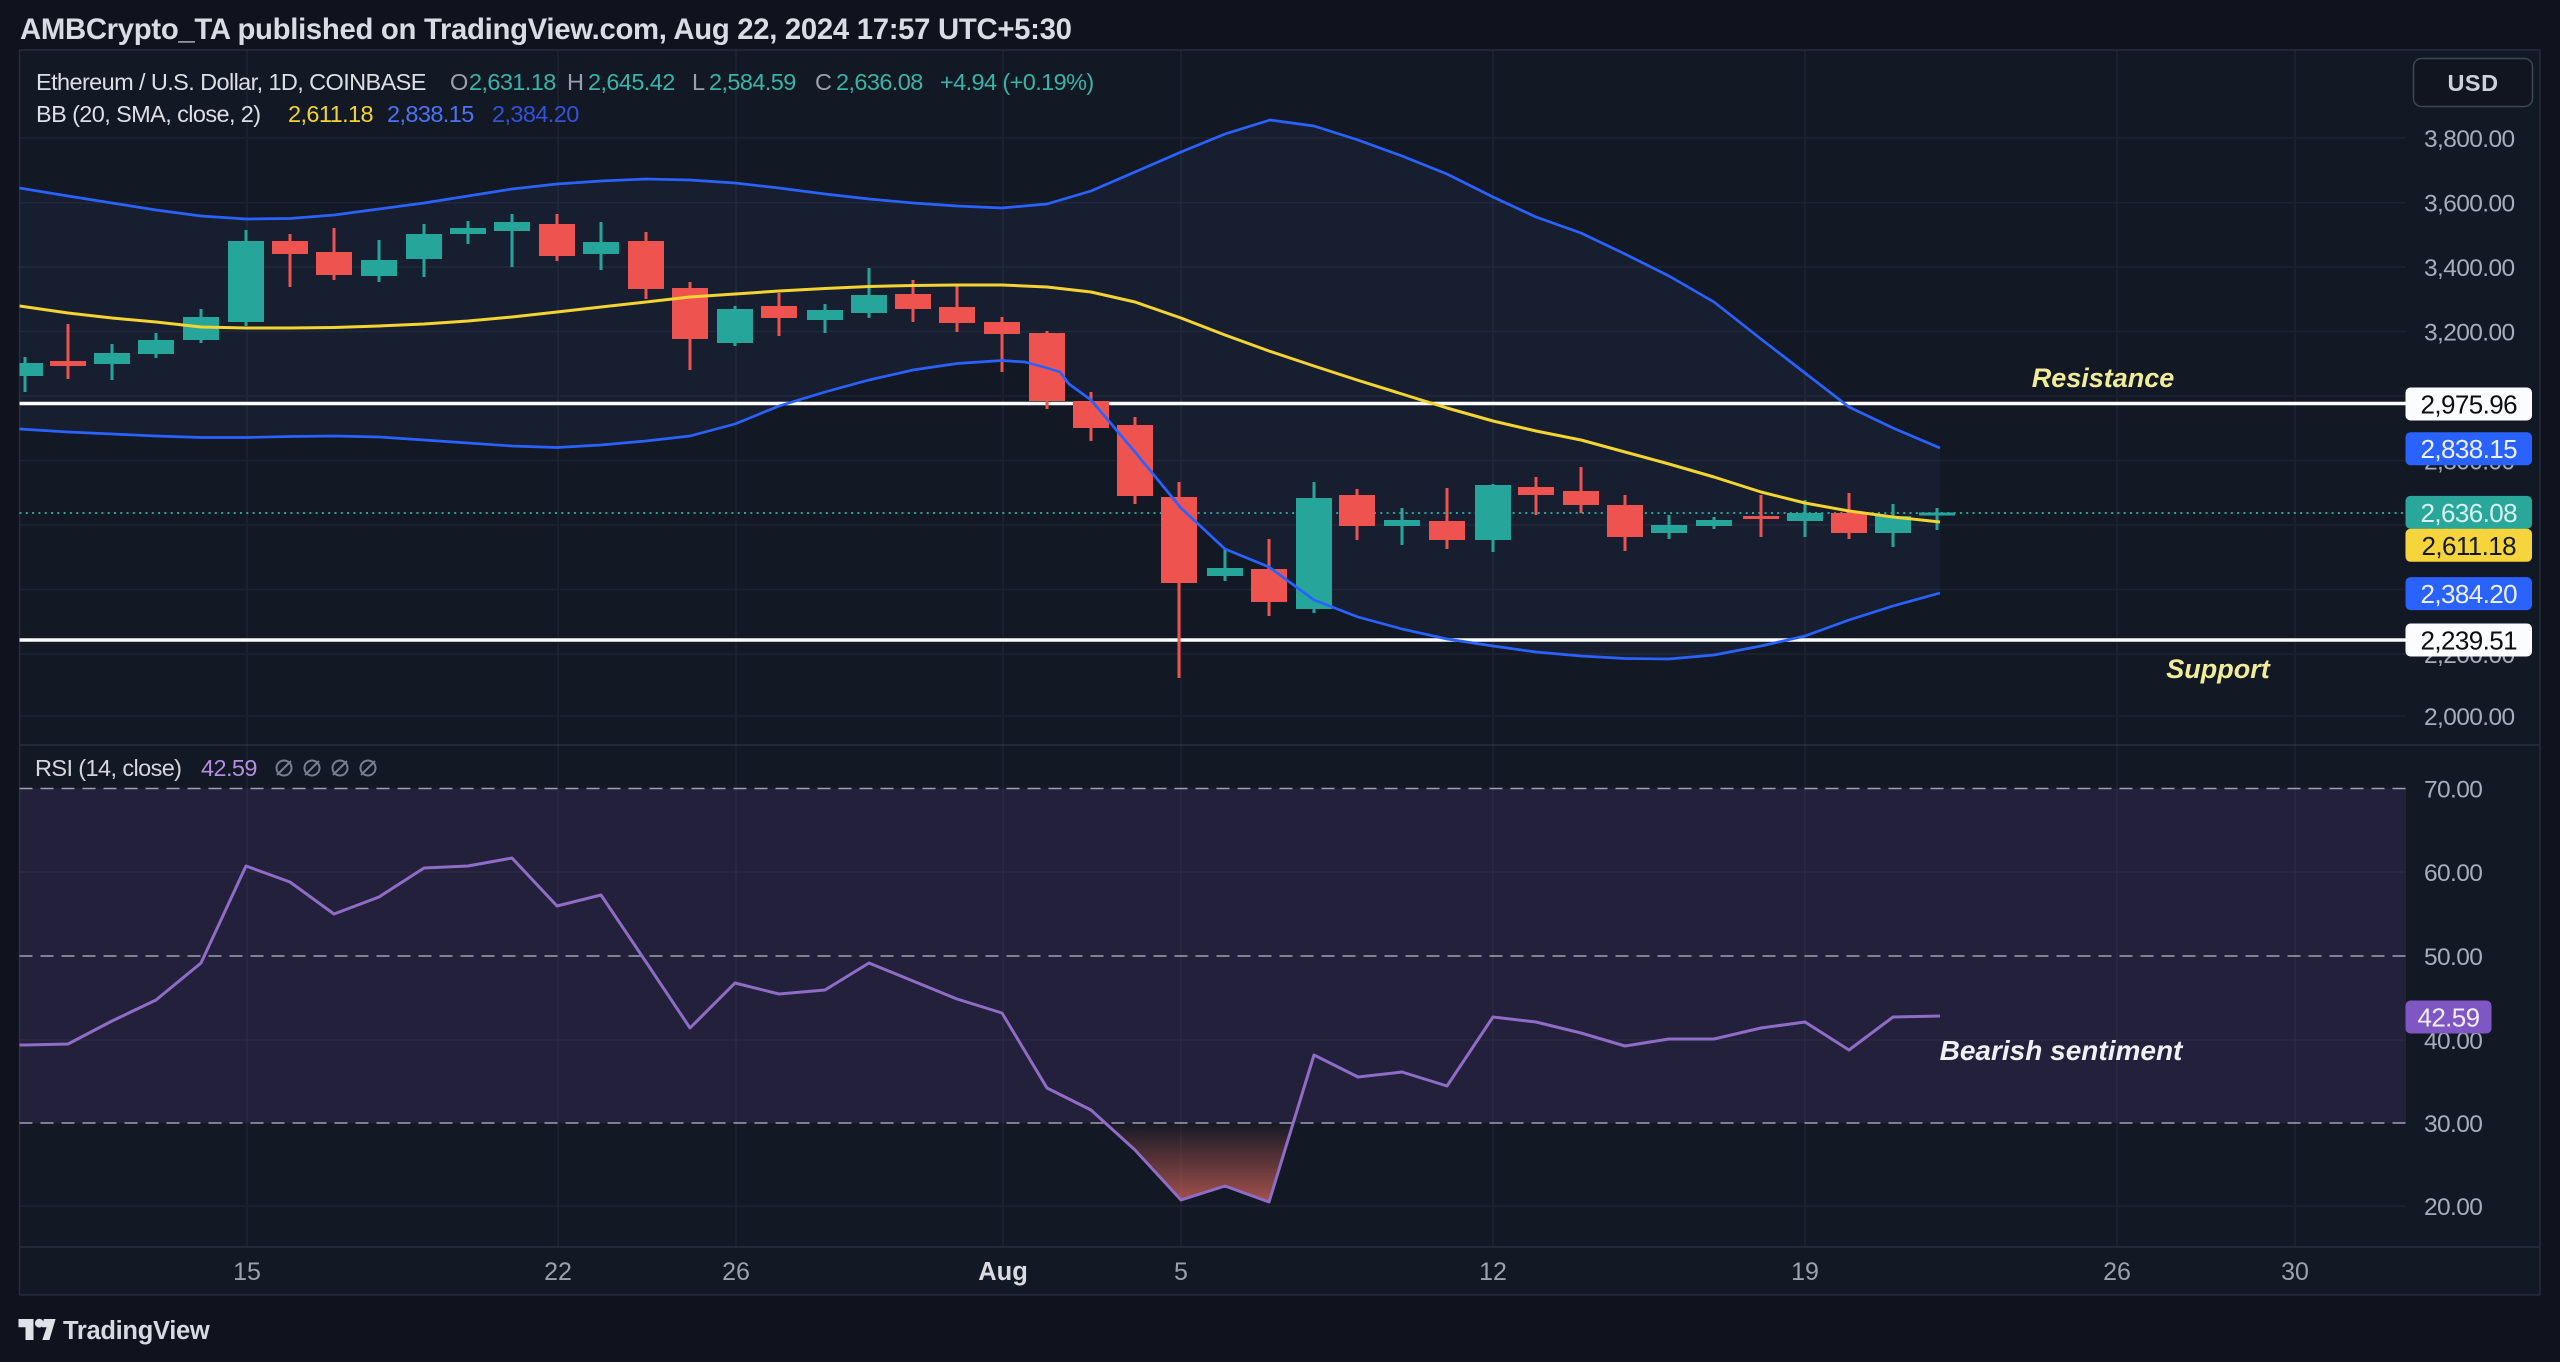 This screenshot has height=1362, width=2560. Describe the element at coordinates (2472, 83) in the screenshot. I see `svg-text: USD` at that location.